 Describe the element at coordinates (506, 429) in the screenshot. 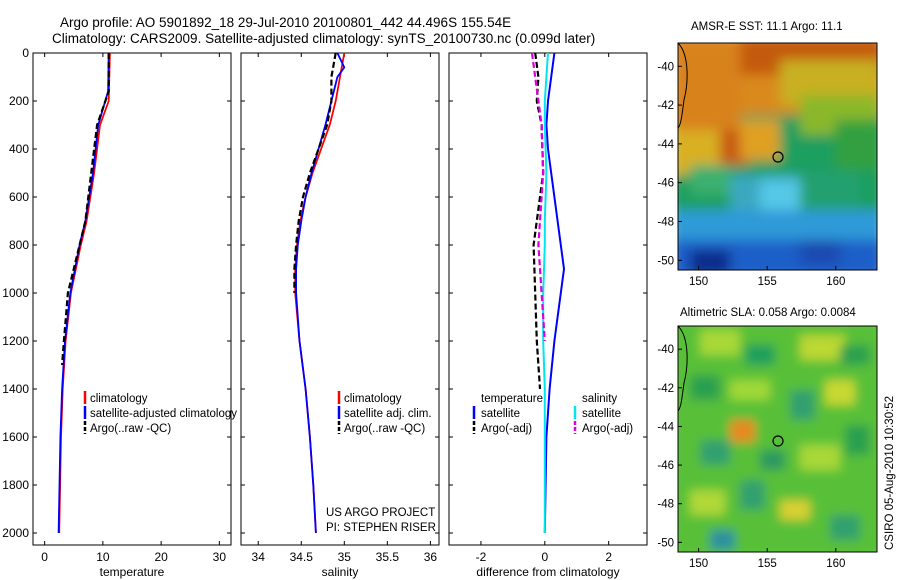

I see `legend-label-temp-argo: Argo(-adj)` at that location.